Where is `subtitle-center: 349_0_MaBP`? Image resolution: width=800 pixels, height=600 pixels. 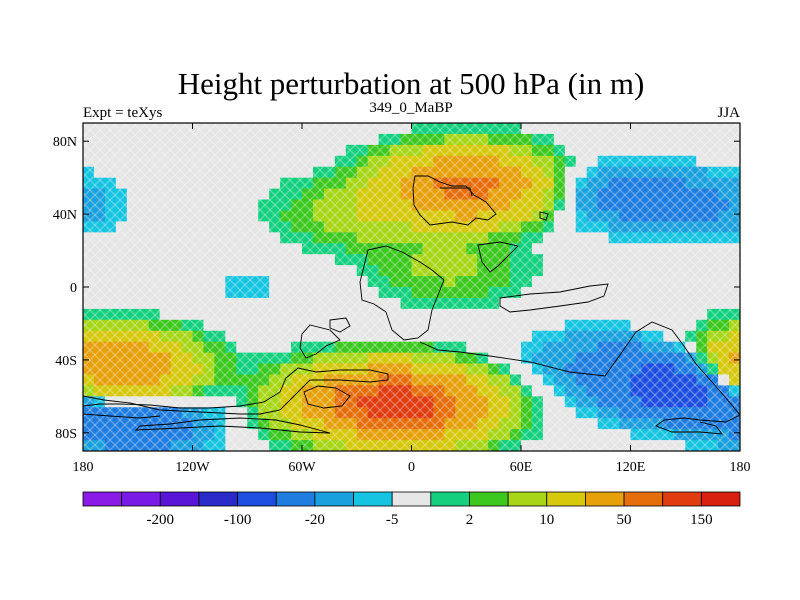
subtitle-center: 349_0_MaBP is located at coordinates (410, 108).